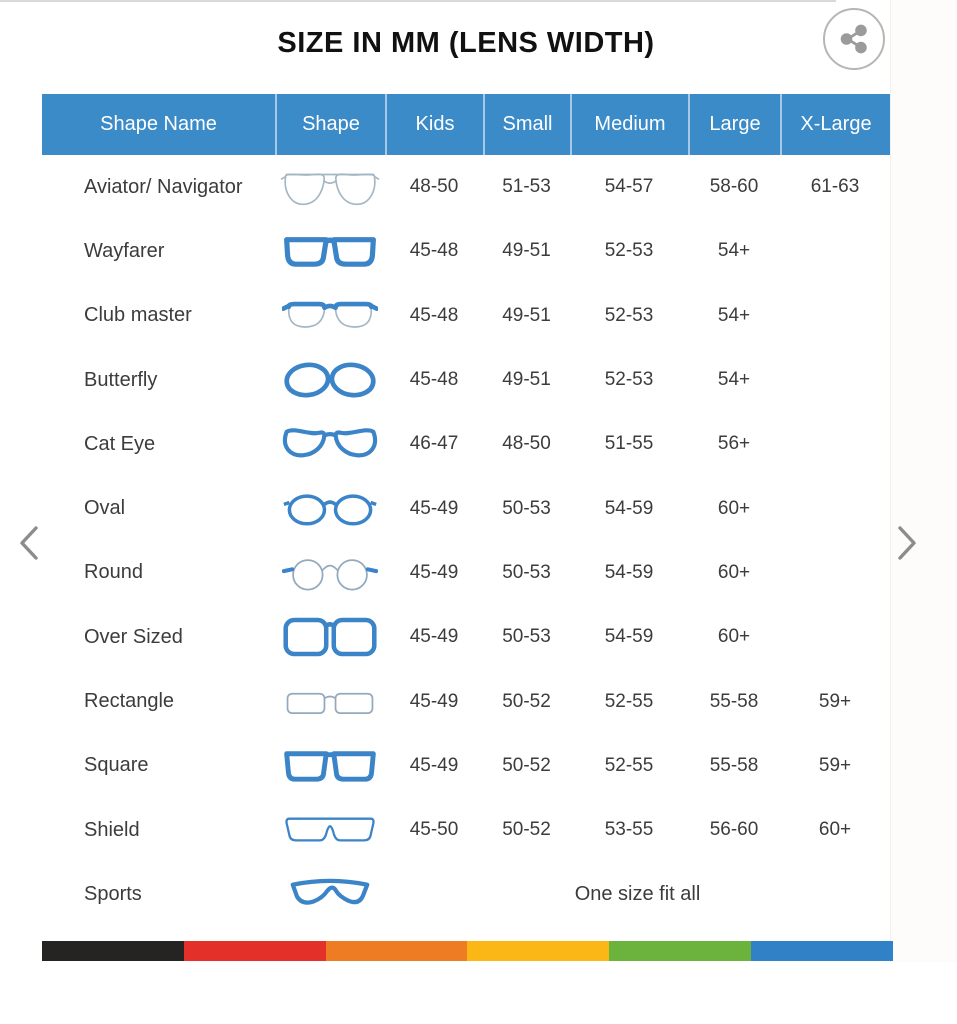 The width and height of the screenshot is (957, 1024). What do you see at coordinates (113, 572) in the screenshot?
I see `shape-name: Round` at bounding box center [113, 572].